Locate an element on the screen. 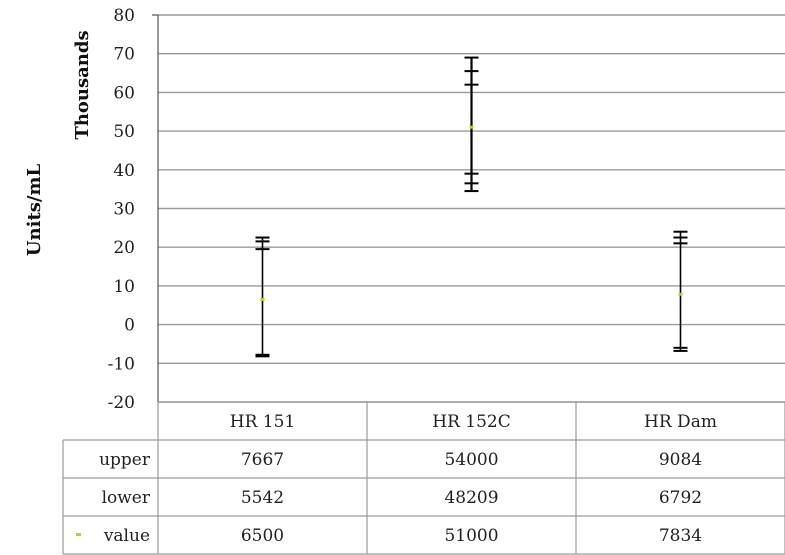 The height and width of the screenshot is (555, 785). y-tick-label: 40 is located at coordinates (124, 171).